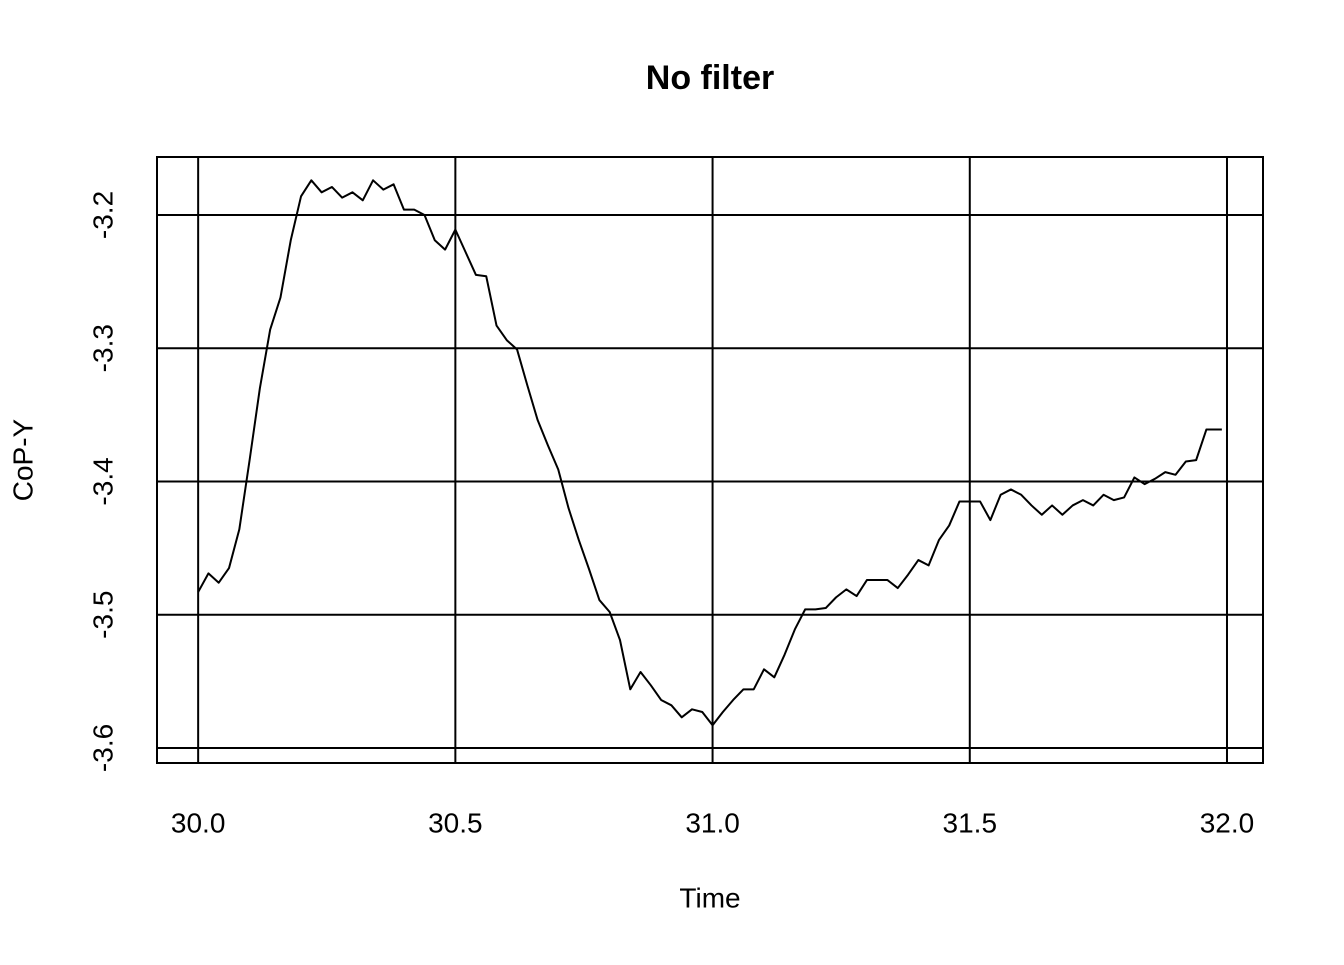 The height and width of the screenshot is (965, 1344). Describe the element at coordinates (102, 615) in the screenshot. I see `y-tick-label: -3.5` at that location.